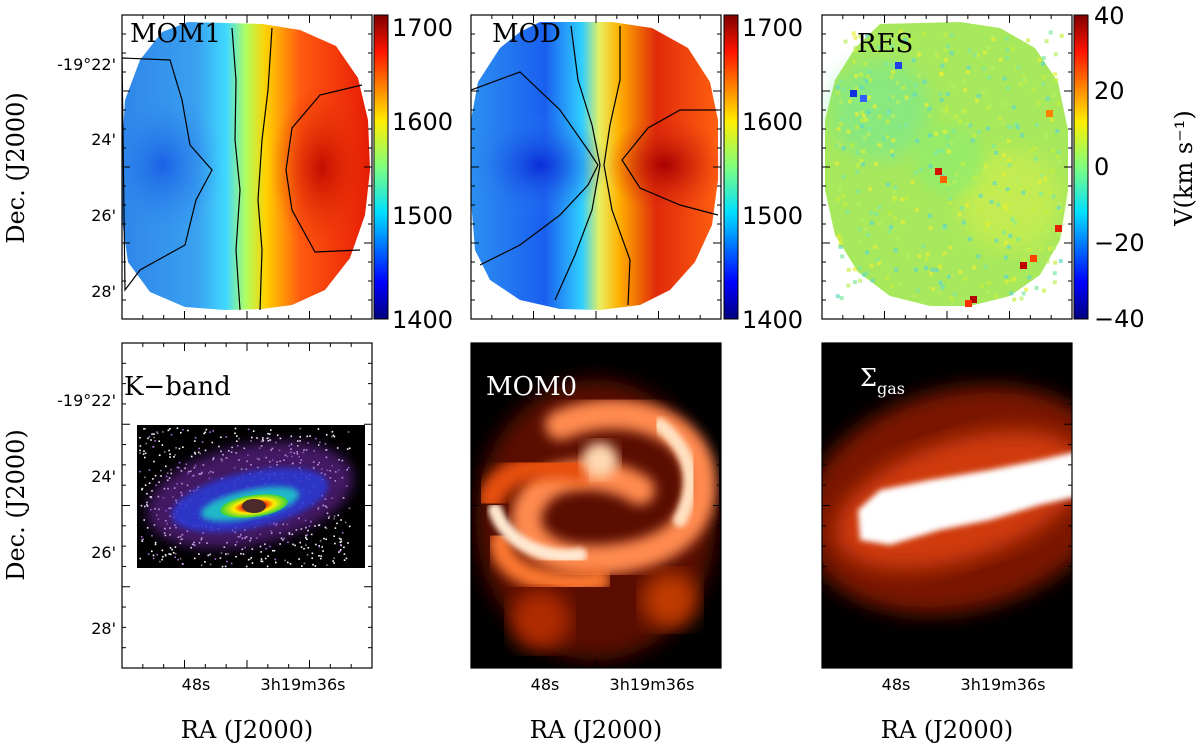  I want to click on ra-ticklabels: 48s 3h19m36s 48s 3h19m36s 48s 3h19m36s, so click(614, 684).